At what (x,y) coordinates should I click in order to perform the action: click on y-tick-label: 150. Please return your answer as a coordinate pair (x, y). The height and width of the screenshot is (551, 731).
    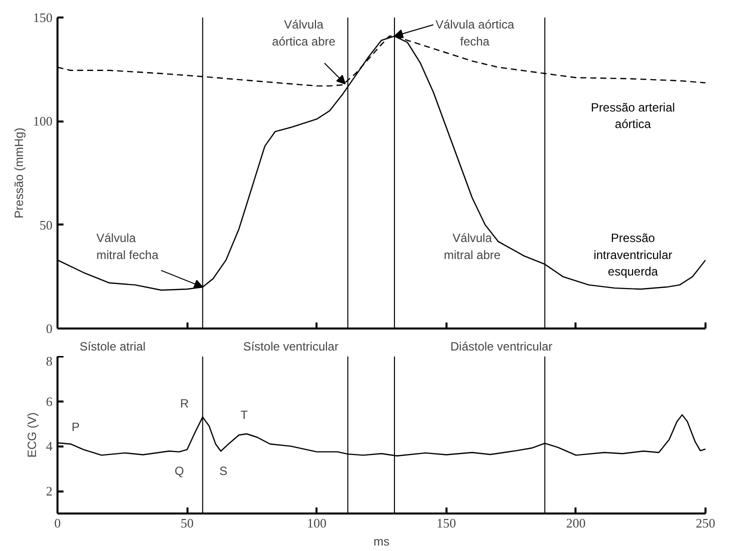
    Looking at the image, I should click on (42, 17).